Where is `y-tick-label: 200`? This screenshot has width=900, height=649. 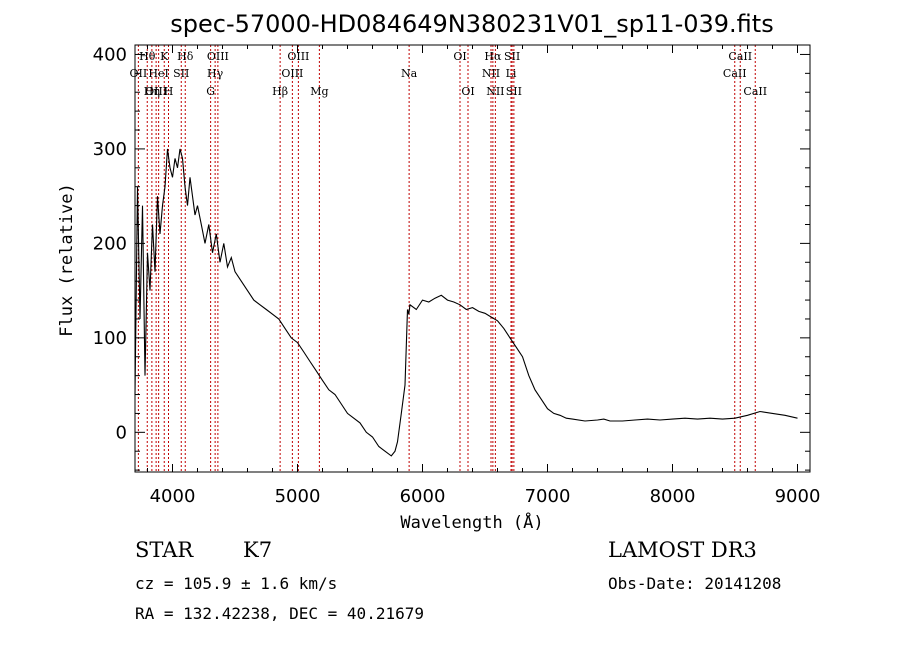
y-tick-label: 200 is located at coordinates (110, 243).